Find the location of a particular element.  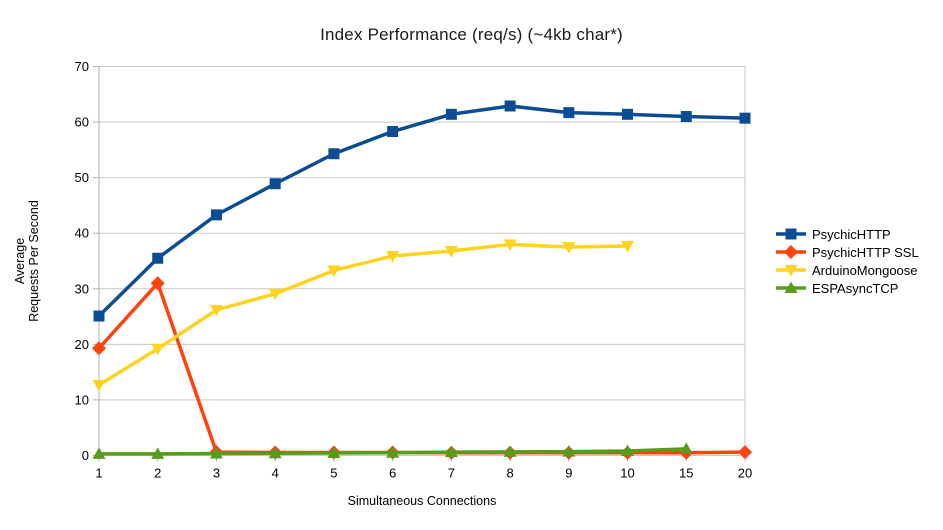

legend-item-espasynctcp: ESPAsyncTCP is located at coordinates (847, 288).